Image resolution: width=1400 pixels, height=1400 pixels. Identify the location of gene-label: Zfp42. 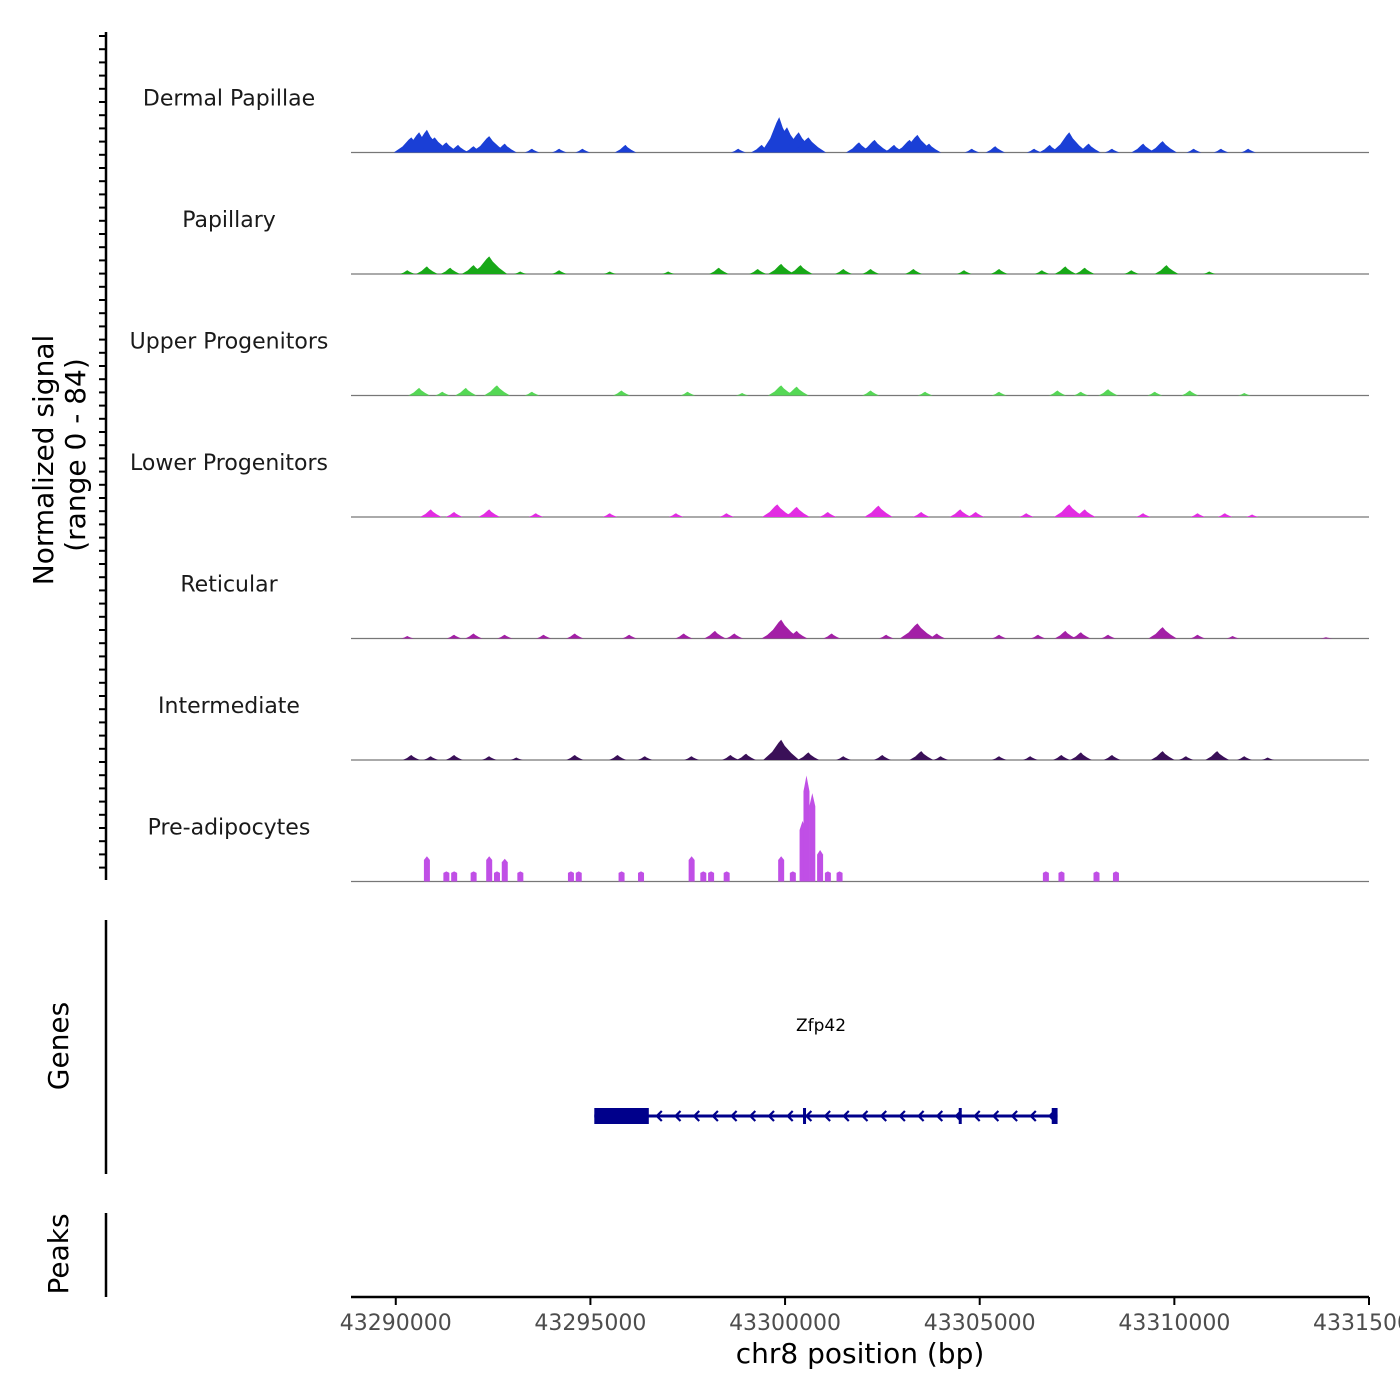
(821, 1026).